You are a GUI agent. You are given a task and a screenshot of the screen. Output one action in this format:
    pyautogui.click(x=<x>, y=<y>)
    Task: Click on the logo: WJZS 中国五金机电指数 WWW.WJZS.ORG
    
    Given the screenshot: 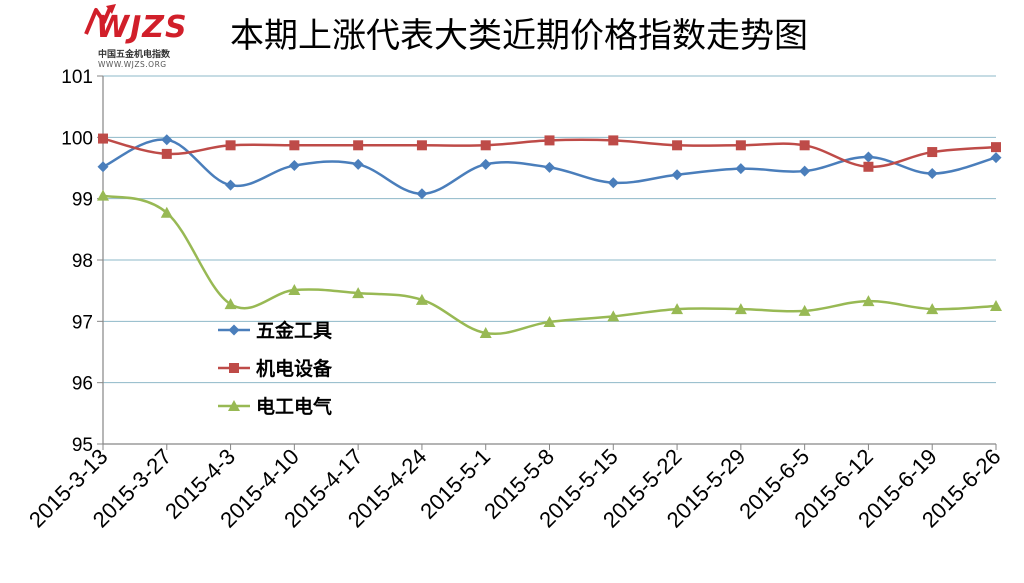 What is the action you would take?
    pyautogui.click(x=138, y=37)
    